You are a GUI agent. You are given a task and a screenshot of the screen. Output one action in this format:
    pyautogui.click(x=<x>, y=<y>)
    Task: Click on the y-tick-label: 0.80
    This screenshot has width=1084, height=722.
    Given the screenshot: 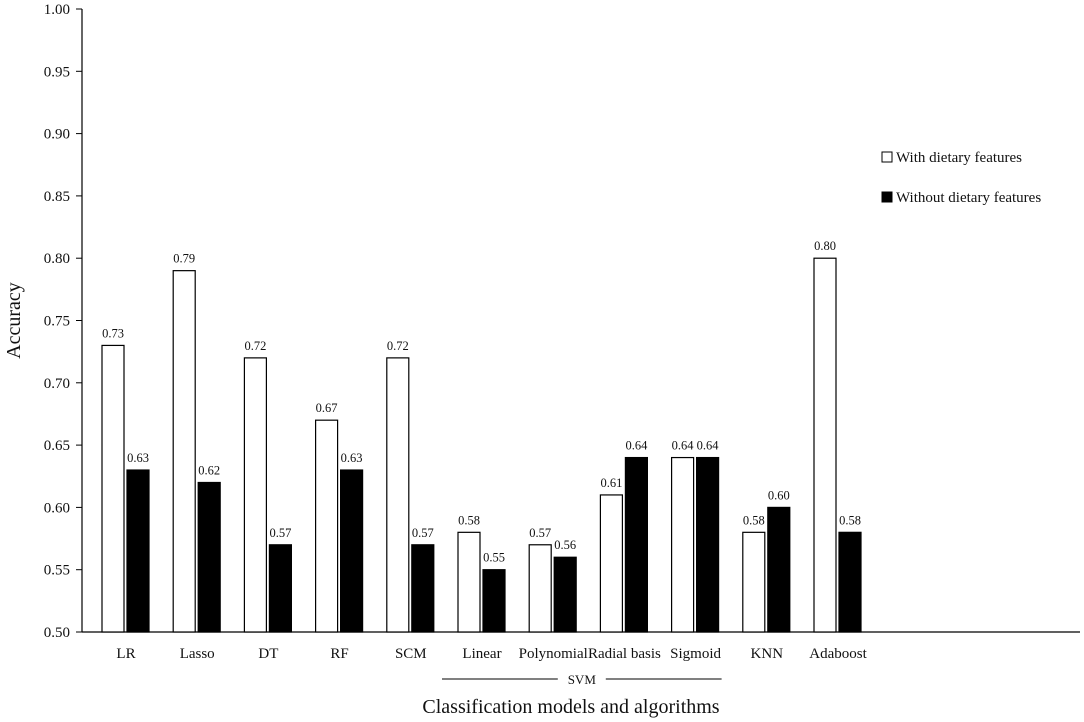 What is the action you would take?
    pyautogui.click(x=57, y=259)
    